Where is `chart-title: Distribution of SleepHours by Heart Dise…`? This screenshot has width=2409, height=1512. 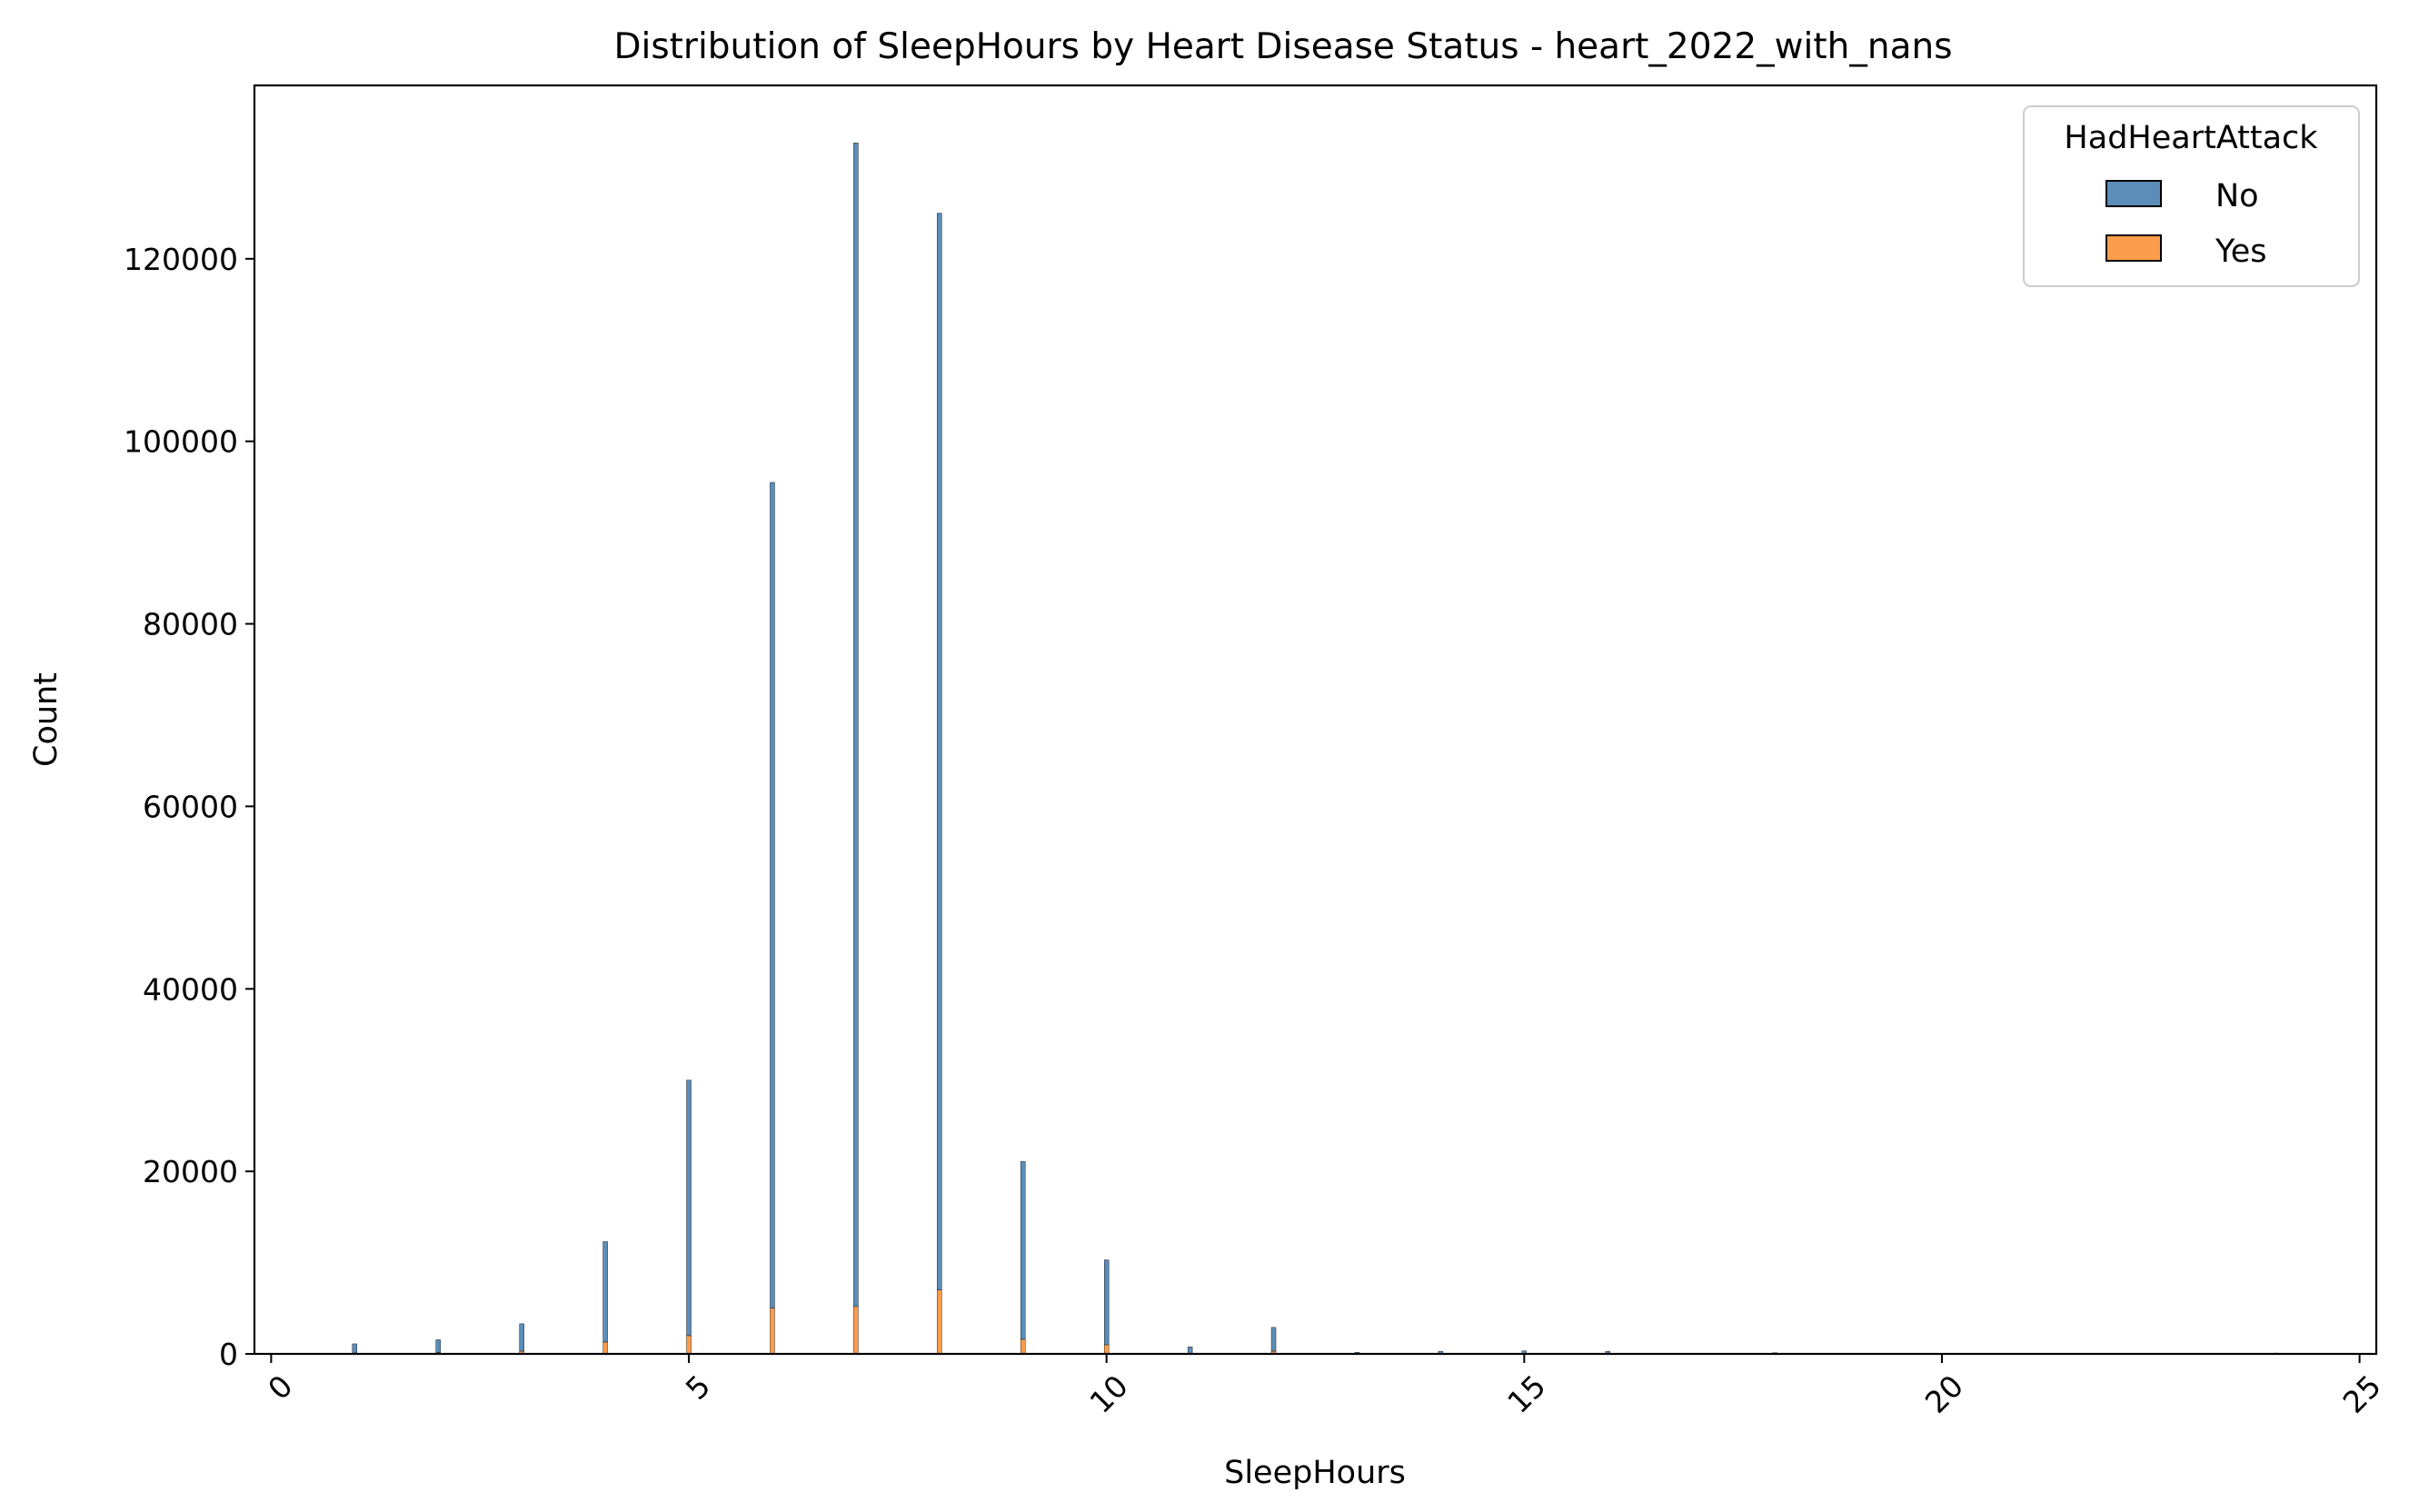 chart-title: Distribution of SleepHours by Heart Dise… is located at coordinates (1282, 46).